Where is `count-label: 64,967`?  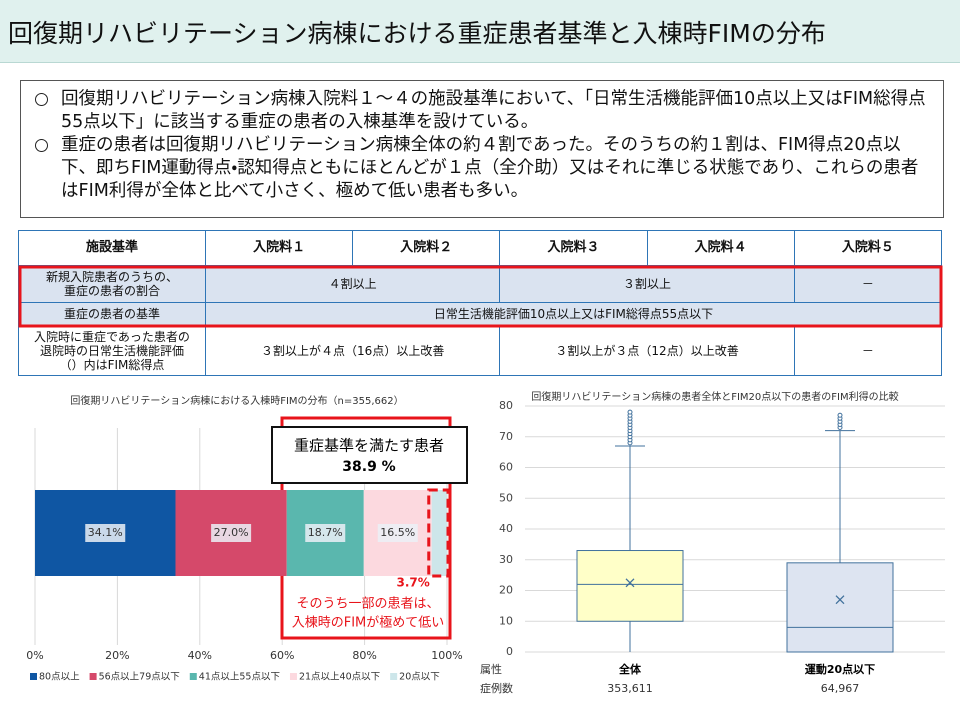 count-label: 64,967 is located at coordinates (840, 688).